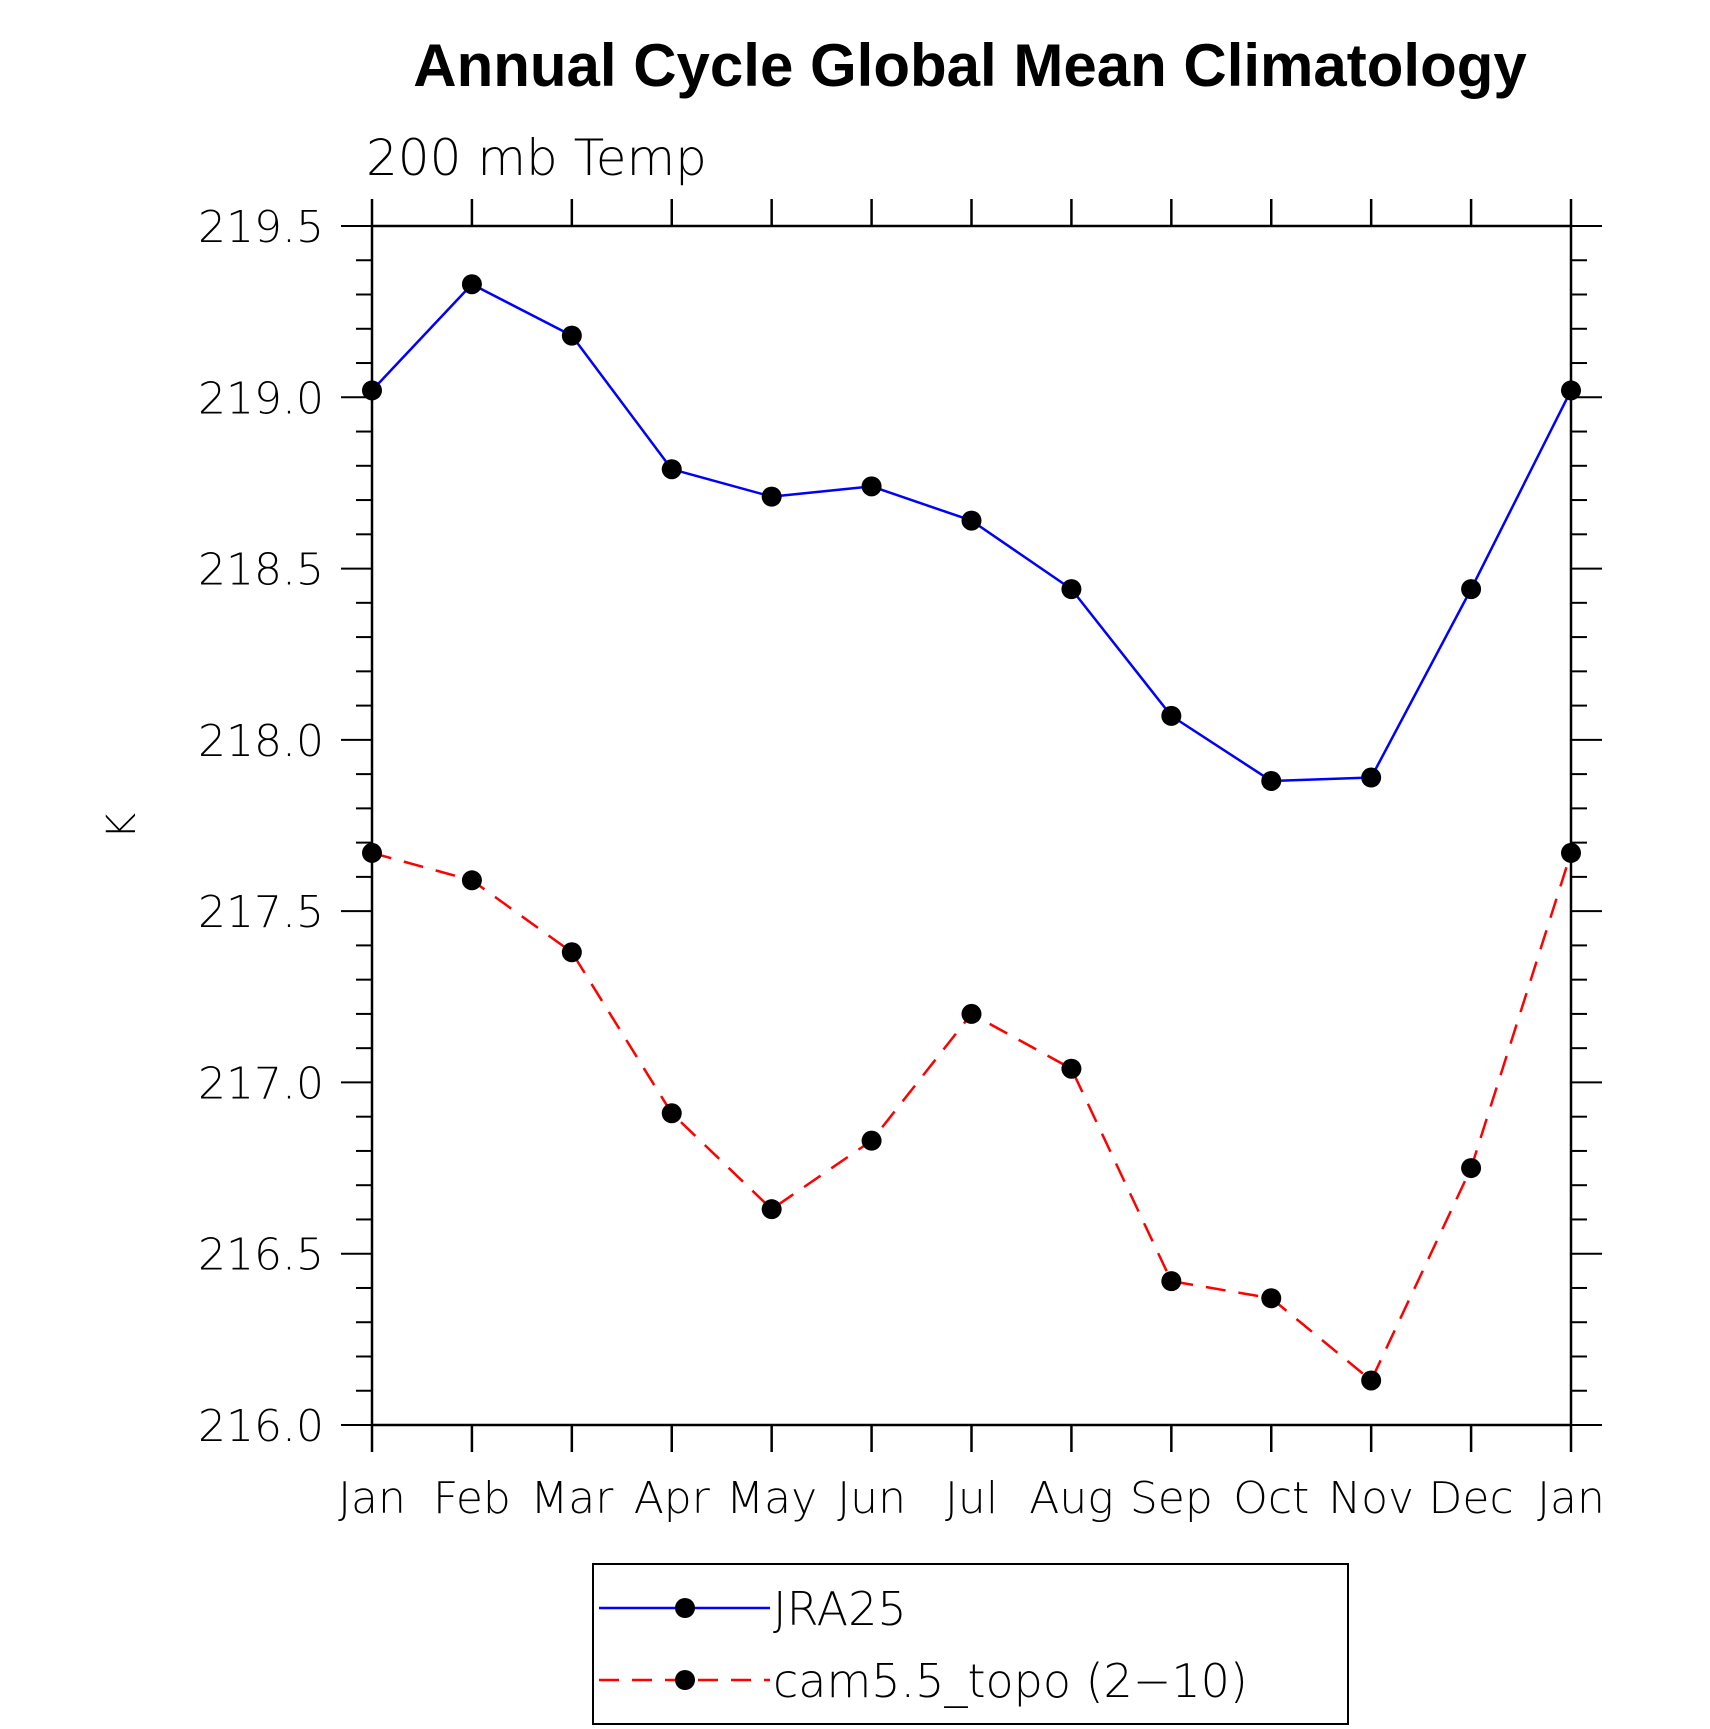 The height and width of the screenshot is (1729, 1710). I want to click on x-tick-labels: Jan Feb Mar Apr May Jun Jul Aug Sep Oct Nov Dec Jan, so click(971, 1498).